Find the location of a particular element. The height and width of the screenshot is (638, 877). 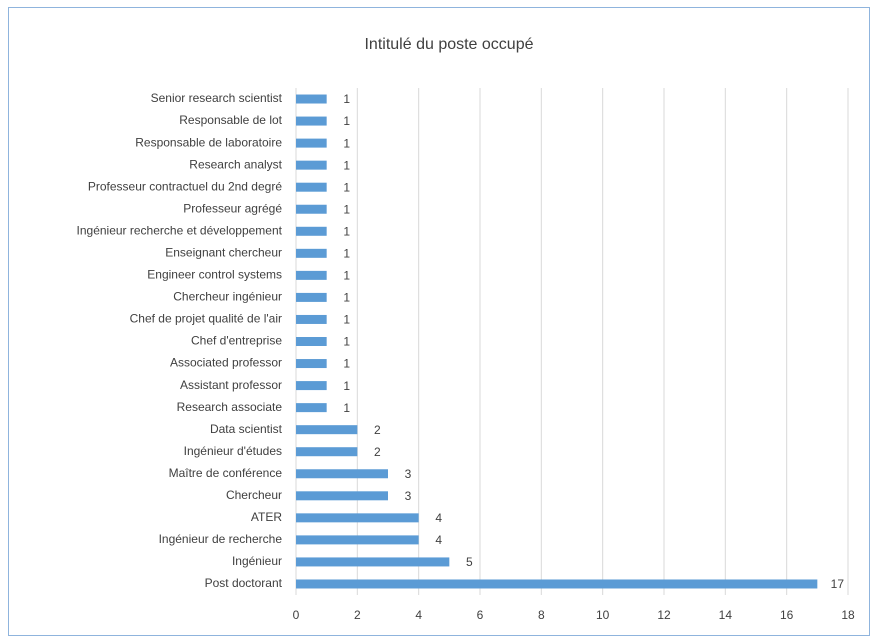

x-tick-label: 0 is located at coordinates (296, 615).